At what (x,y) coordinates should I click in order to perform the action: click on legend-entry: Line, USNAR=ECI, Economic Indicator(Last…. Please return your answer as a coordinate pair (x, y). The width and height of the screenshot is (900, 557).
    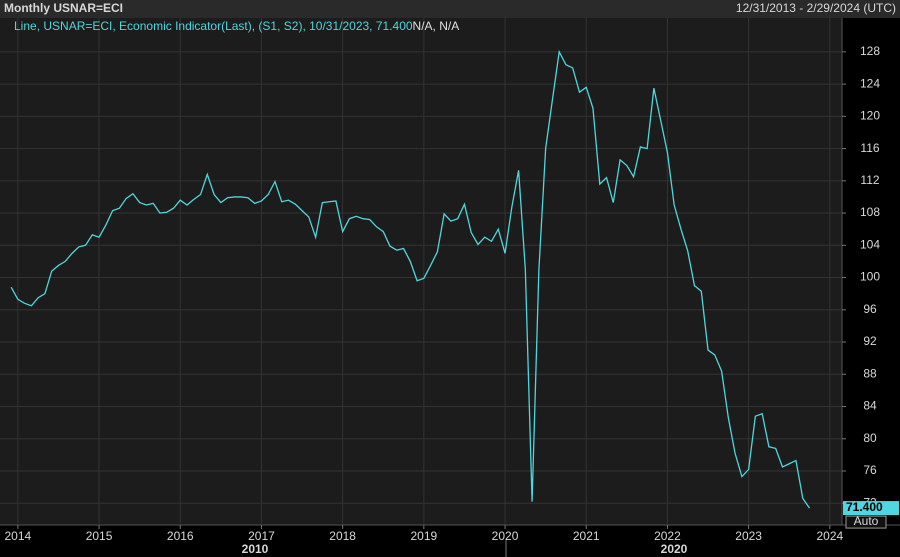
    Looking at the image, I should click on (213, 26).